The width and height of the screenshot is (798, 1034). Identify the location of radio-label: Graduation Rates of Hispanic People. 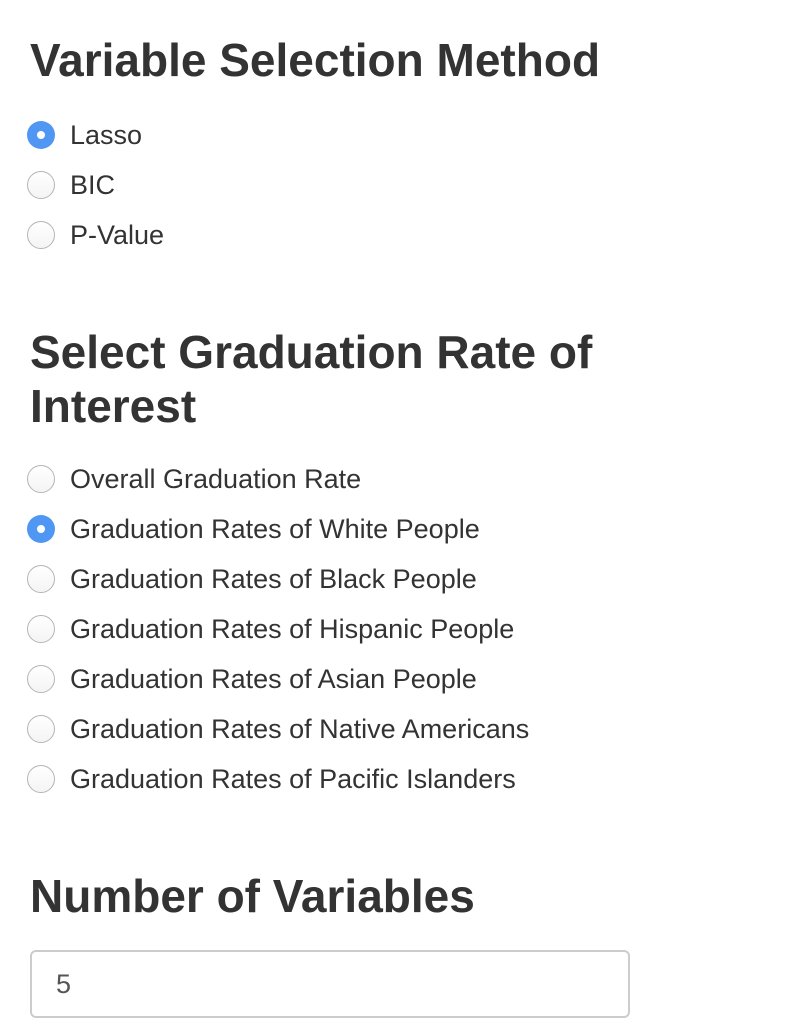
(292, 629).